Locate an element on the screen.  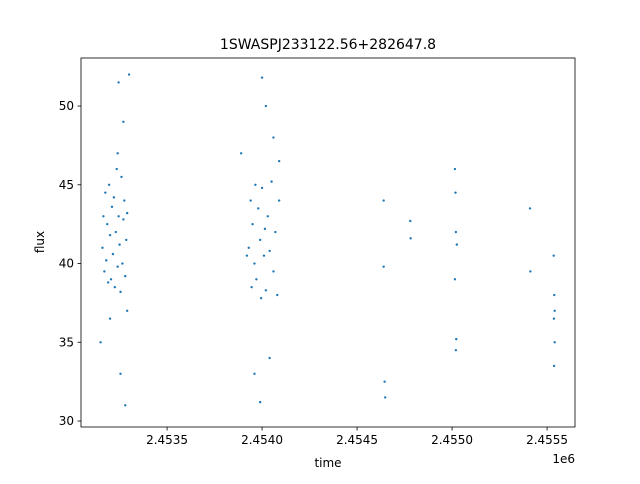
x-tick-label: 2.4535 is located at coordinates (167, 440).